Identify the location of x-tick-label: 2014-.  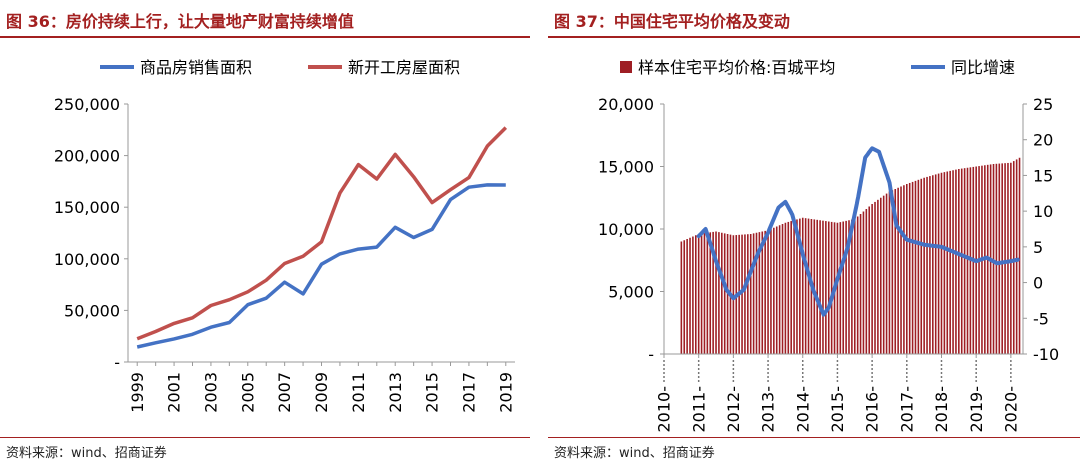
(802, 409).